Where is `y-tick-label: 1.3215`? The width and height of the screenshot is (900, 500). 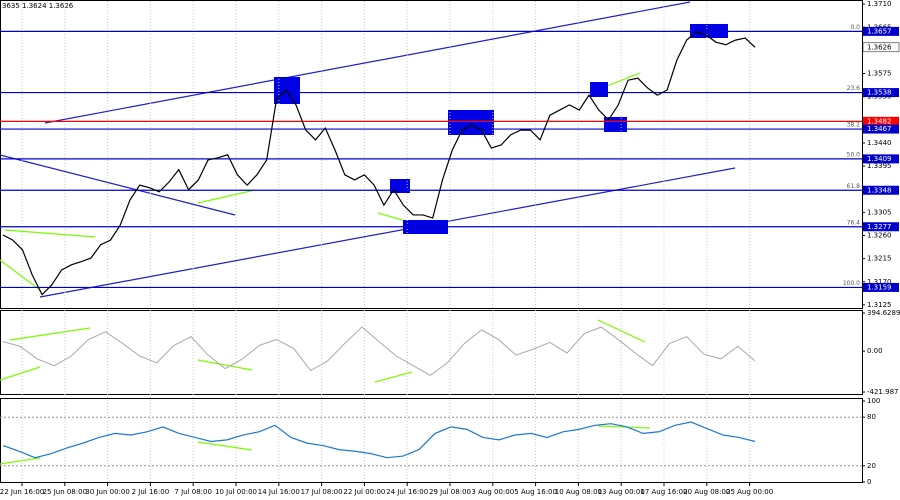
y-tick-label: 1.3215 is located at coordinates (879, 259).